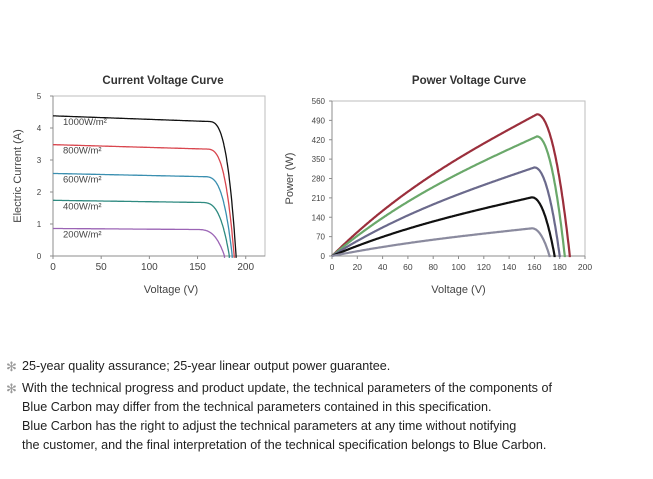 The width and height of the screenshot is (653, 479). Describe the element at coordinates (319, 101) in the screenshot. I see `y-tick-label: 560` at that location.